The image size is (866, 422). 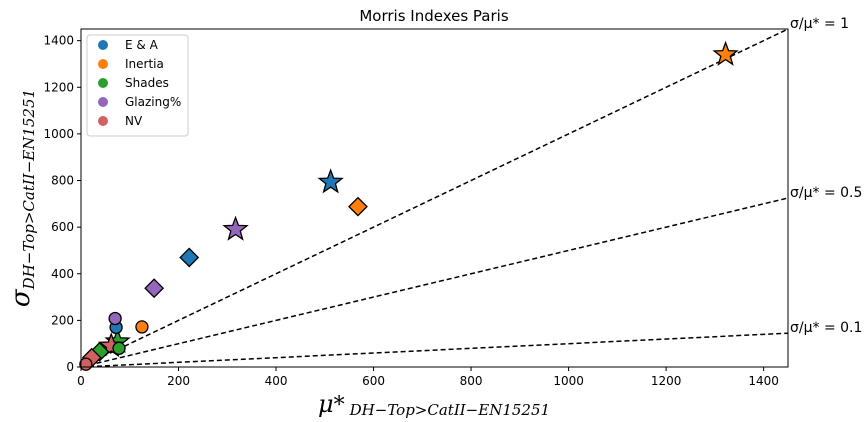 What do you see at coordinates (826, 328) in the screenshot?
I see `reference-line-label: σ/μ* = 0.1` at bounding box center [826, 328].